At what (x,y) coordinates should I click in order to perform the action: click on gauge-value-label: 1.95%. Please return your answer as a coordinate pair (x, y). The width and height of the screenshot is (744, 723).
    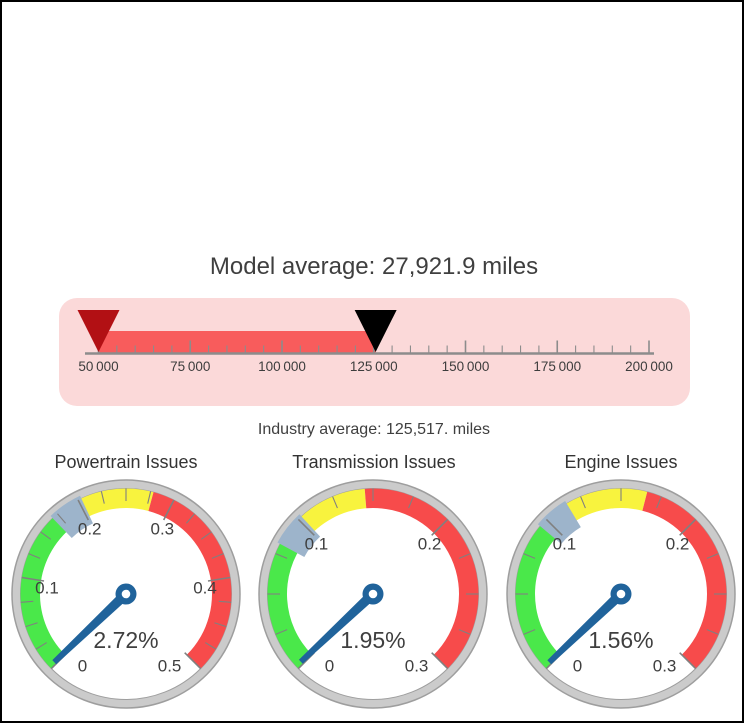
    Looking at the image, I should click on (372, 640).